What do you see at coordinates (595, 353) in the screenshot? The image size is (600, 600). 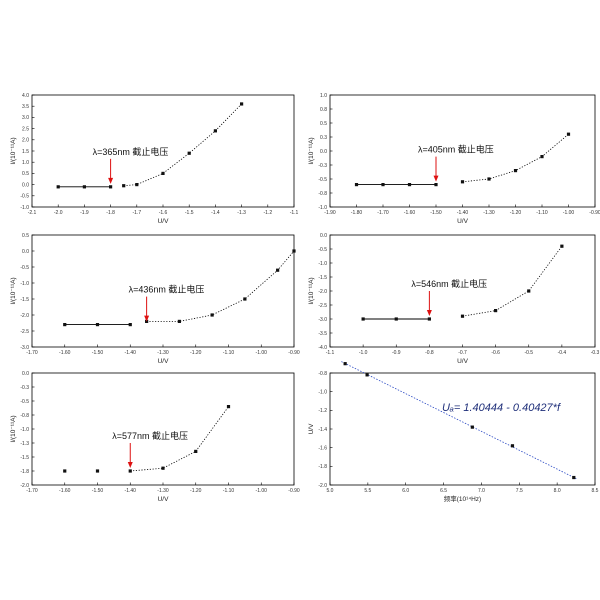 I see `x-tick-label: -0.3` at bounding box center [595, 353].